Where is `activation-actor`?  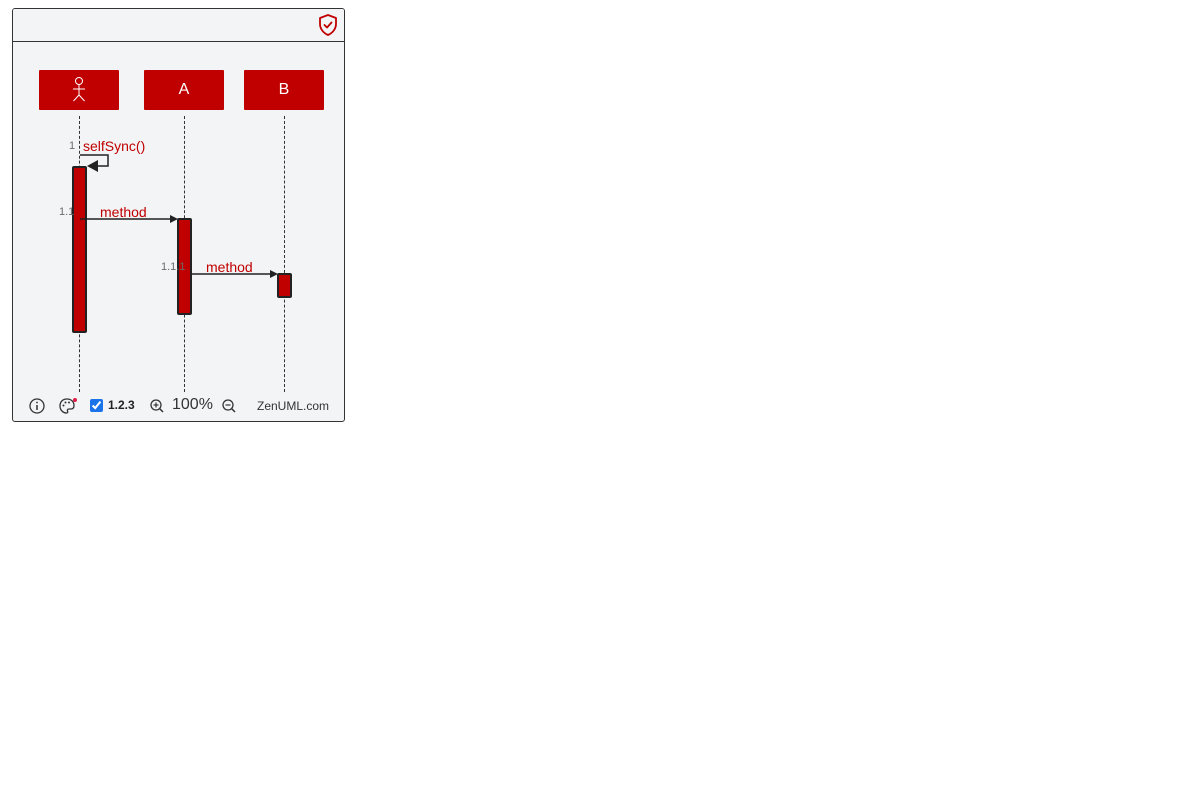 activation-actor is located at coordinates (79, 249).